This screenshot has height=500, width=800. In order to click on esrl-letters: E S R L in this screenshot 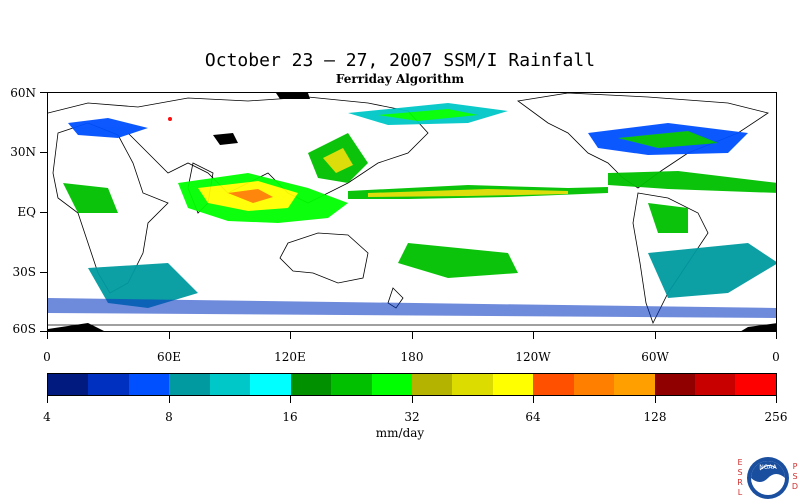, I will do `click(740, 477)`.